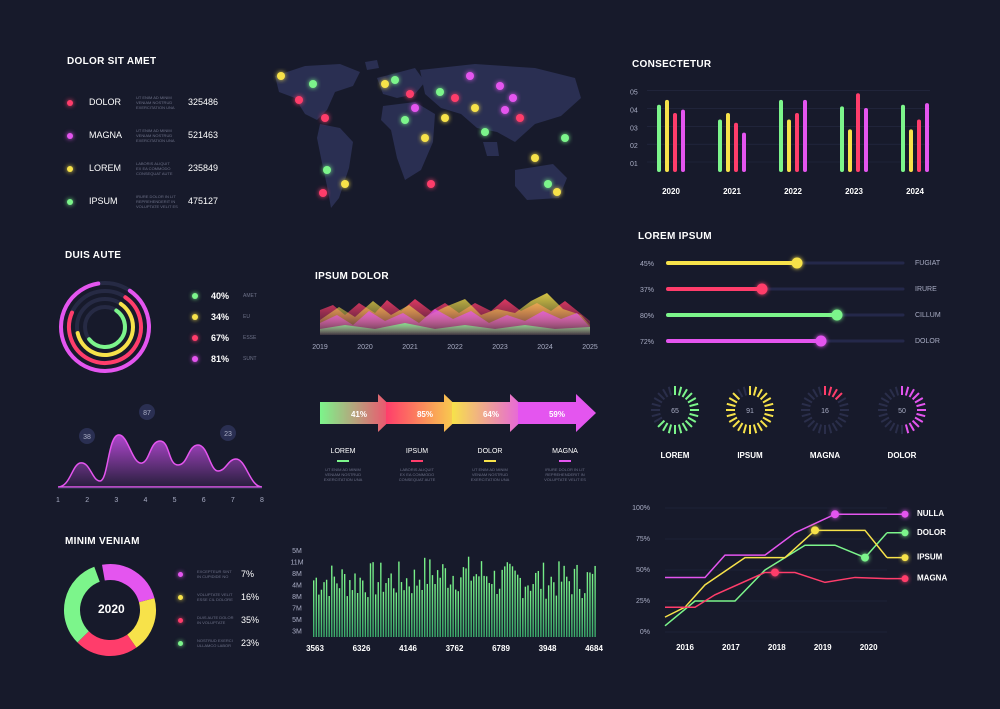 This screenshot has height=709, width=1000. I want to click on line-x-label: 2020, so click(869, 647).